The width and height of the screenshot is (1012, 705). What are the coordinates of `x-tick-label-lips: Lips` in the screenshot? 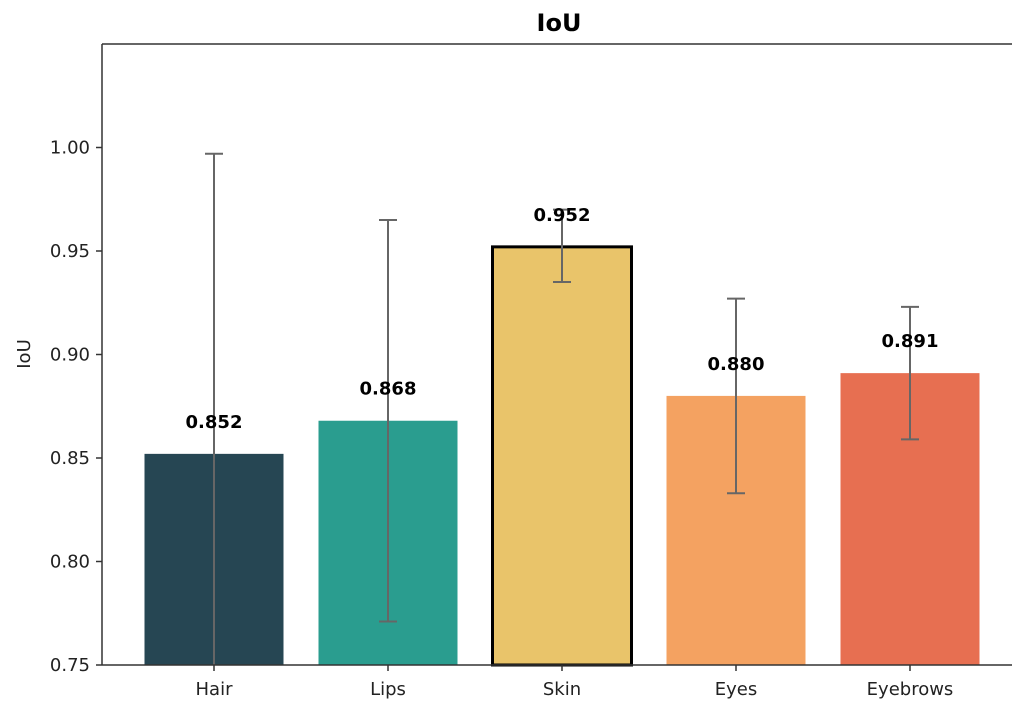 It's located at (388, 689).